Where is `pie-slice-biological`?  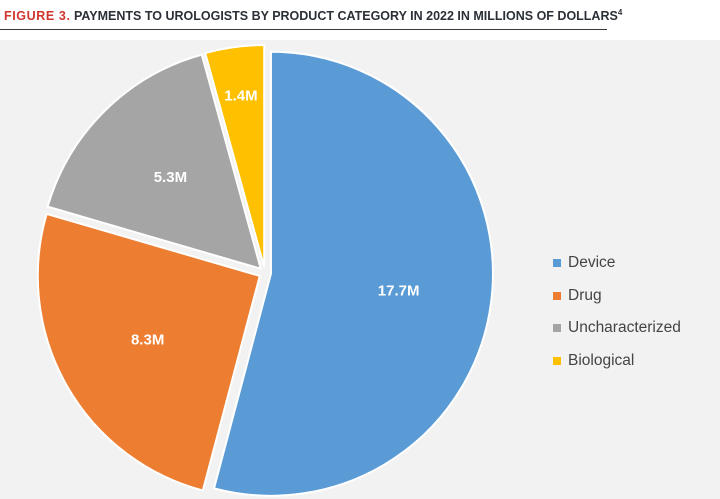
pie-slice-biological is located at coordinates (234, 156).